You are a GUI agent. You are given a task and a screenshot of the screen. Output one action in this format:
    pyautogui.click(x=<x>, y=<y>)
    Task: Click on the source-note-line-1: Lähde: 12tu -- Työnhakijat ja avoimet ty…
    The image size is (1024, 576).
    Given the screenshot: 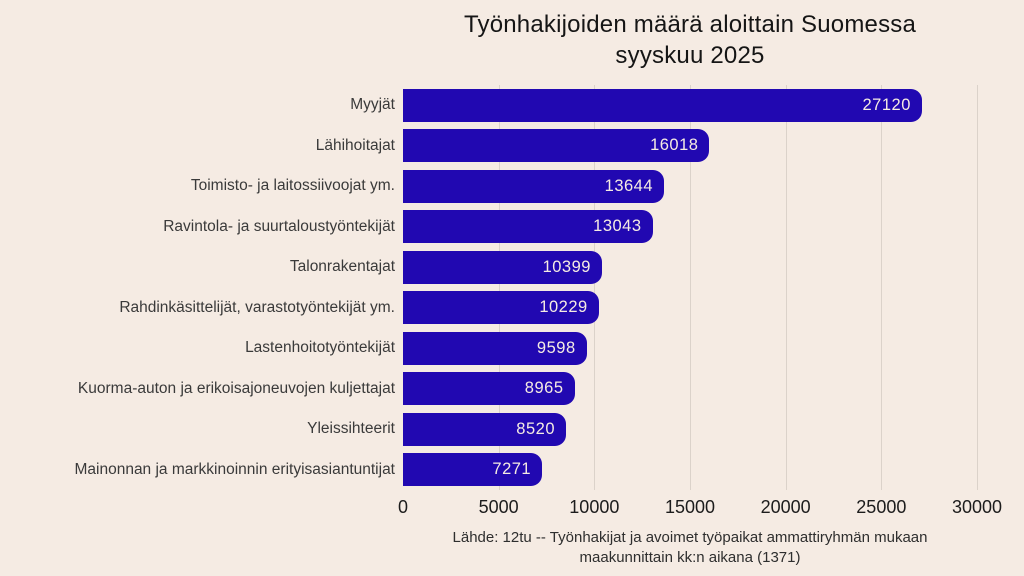 What is the action you would take?
    pyautogui.click(x=690, y=537)
    